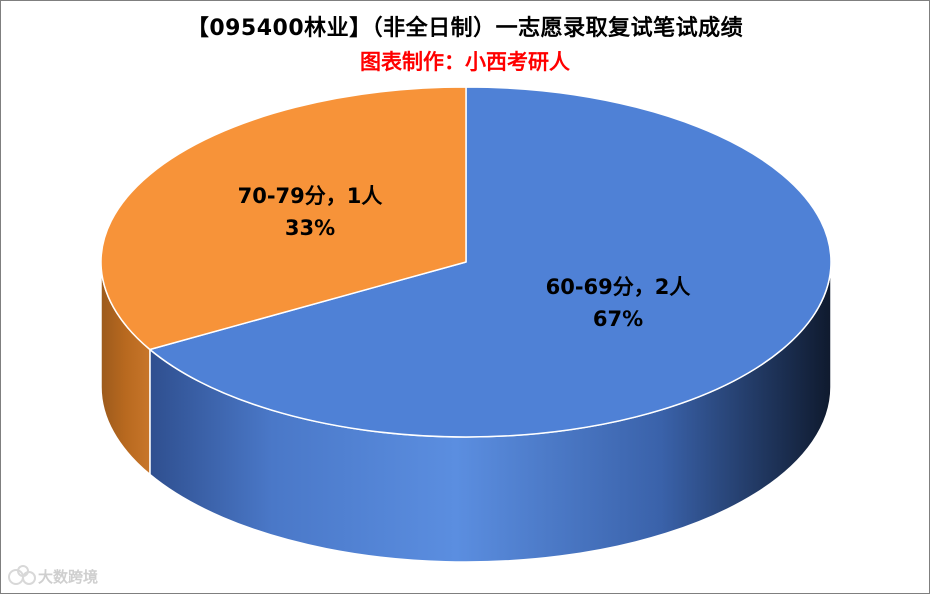 This screenshot has height=594, width=930. Describe the element at coordinates (68, 576) in the screenshot. I see `watermark-text: 大数跨境` at that location.